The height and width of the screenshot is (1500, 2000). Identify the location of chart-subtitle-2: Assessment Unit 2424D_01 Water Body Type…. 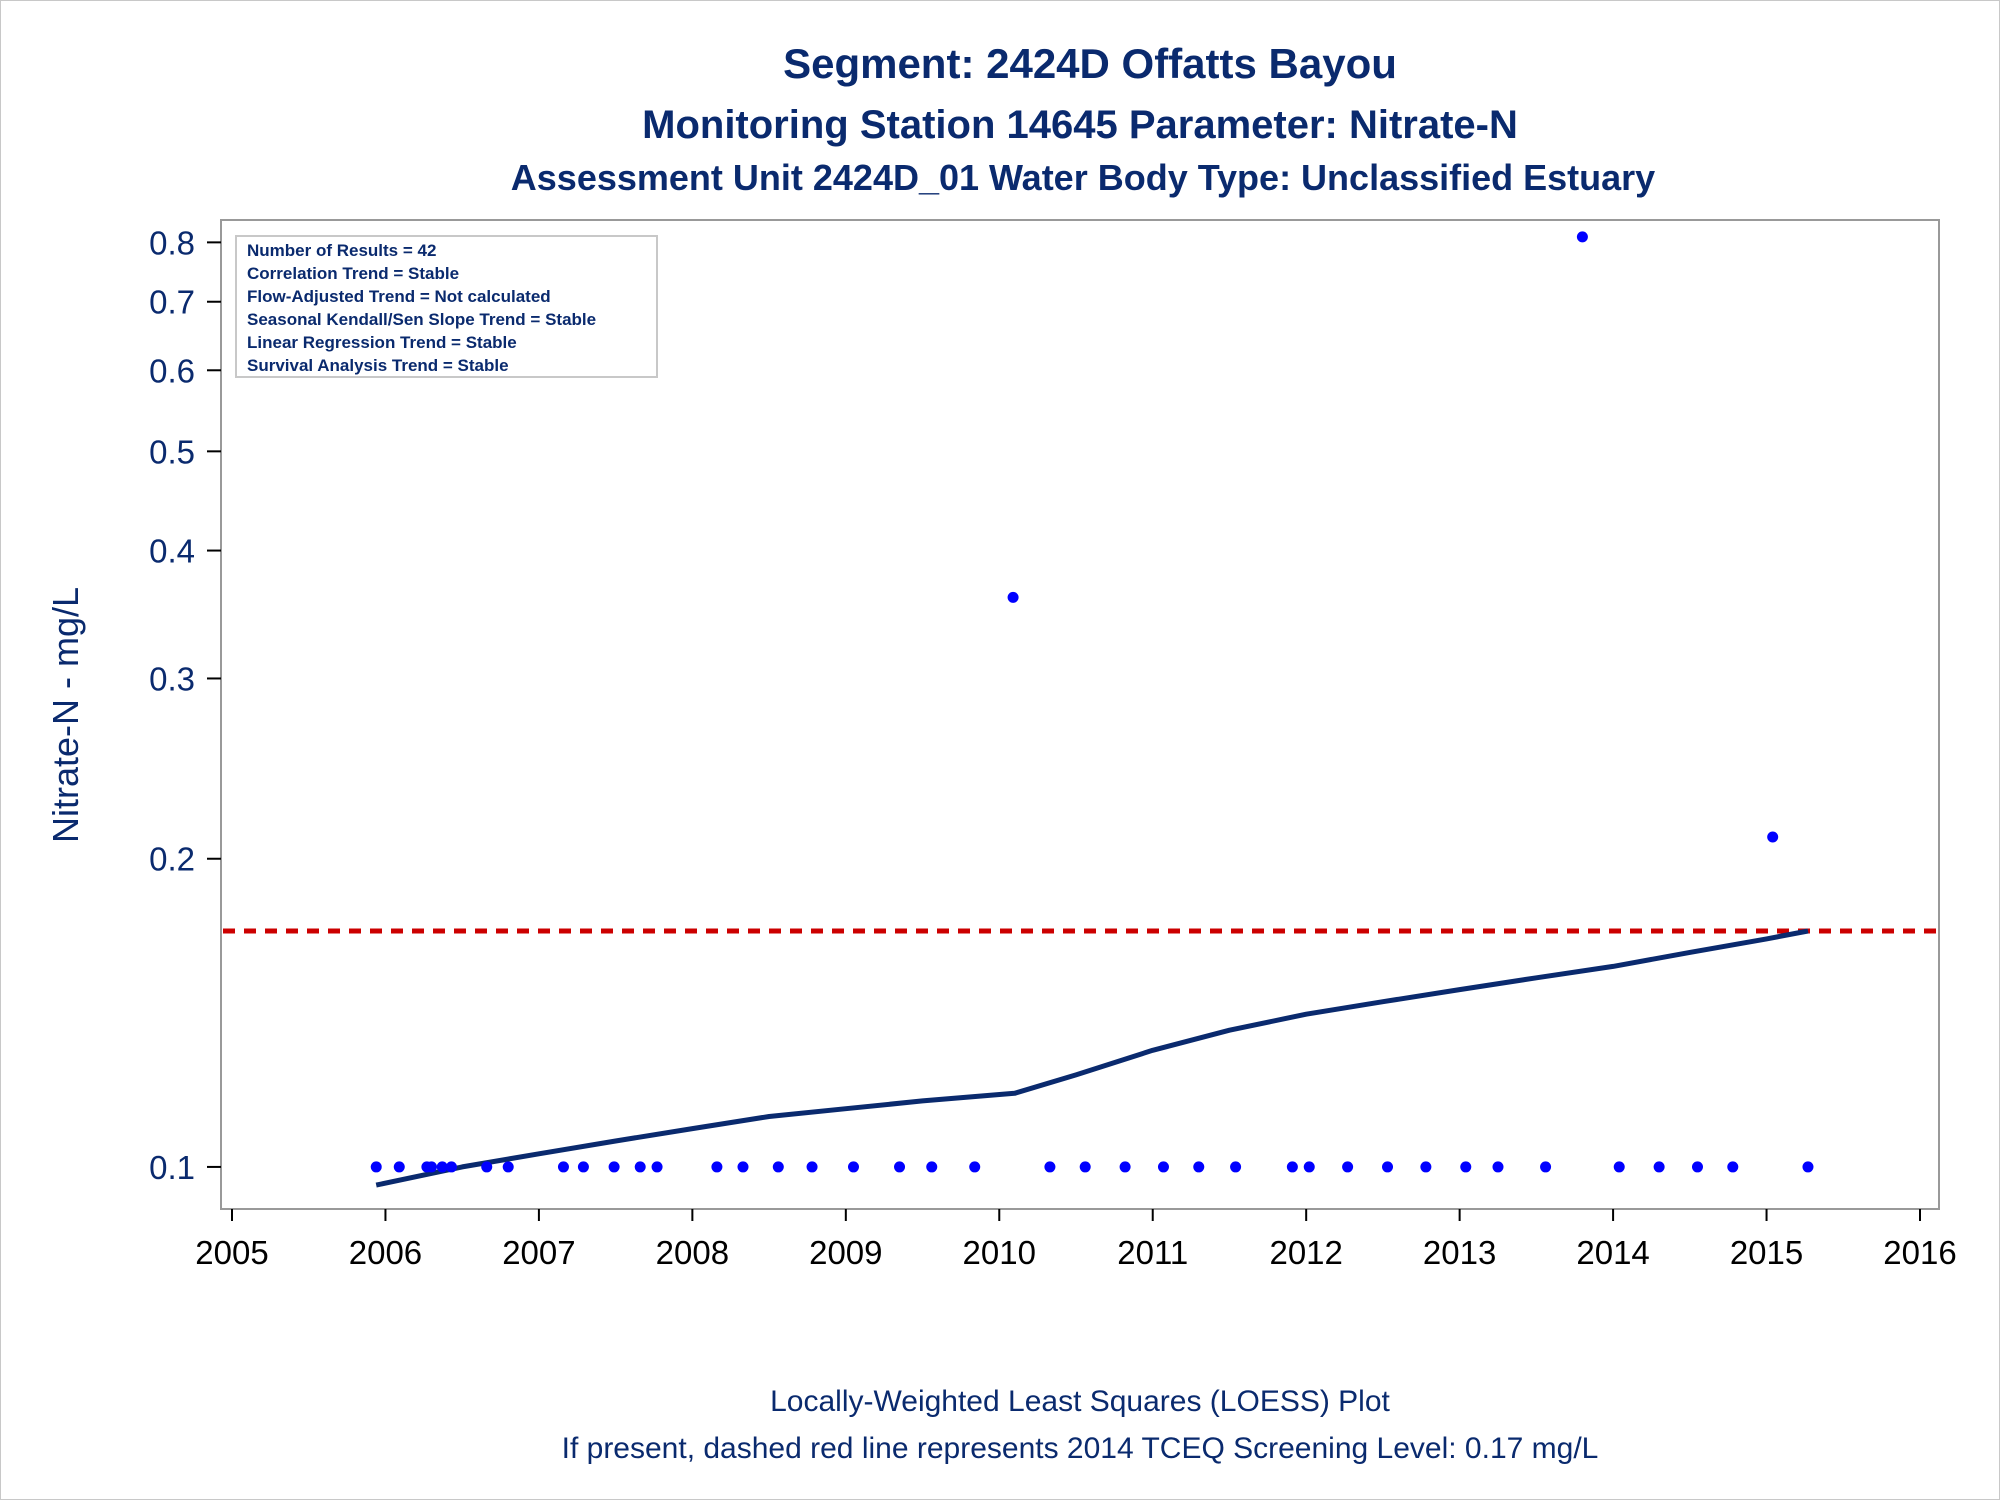
(1083, 177).